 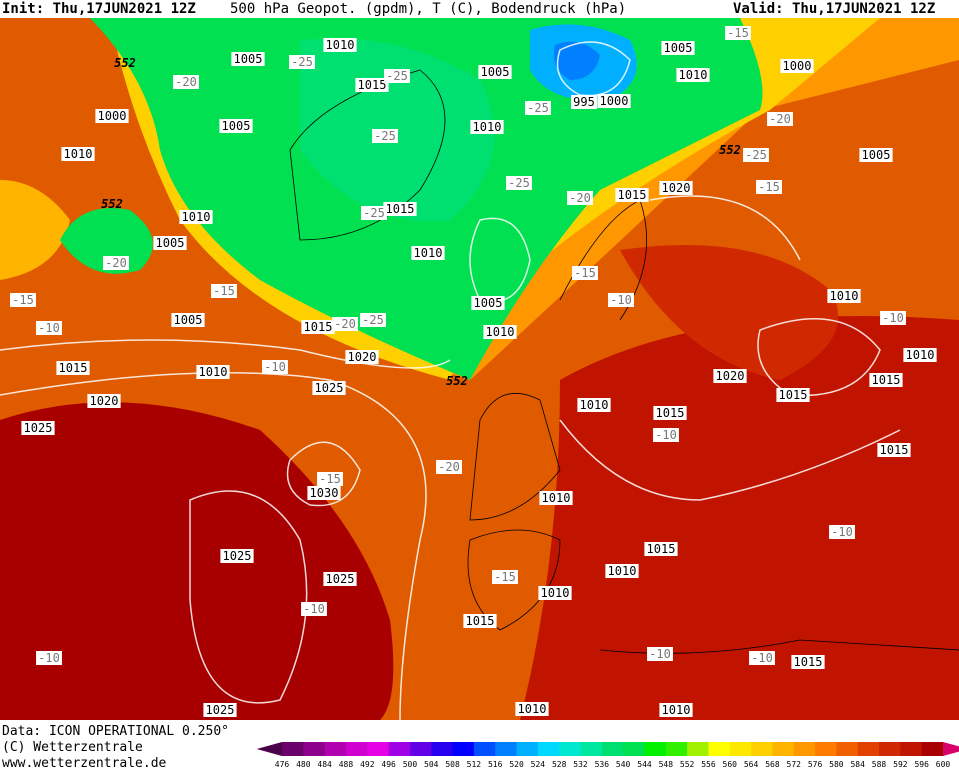 What do you see at coordinates (324, 764) in the screenshot?
I see `colorbar-tick-label: 484` at bounding box center [324, 764].